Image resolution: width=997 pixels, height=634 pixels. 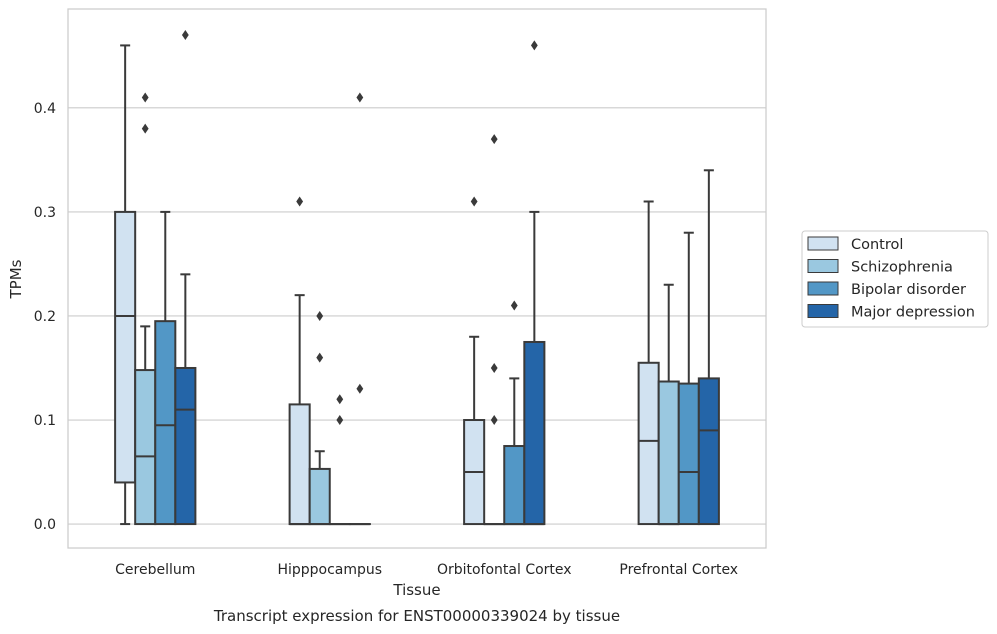 What do you see at coordinates (45, 213) in the screenshot?
I see `y-tick-label: 0.3` at bounding box center [45, 213].